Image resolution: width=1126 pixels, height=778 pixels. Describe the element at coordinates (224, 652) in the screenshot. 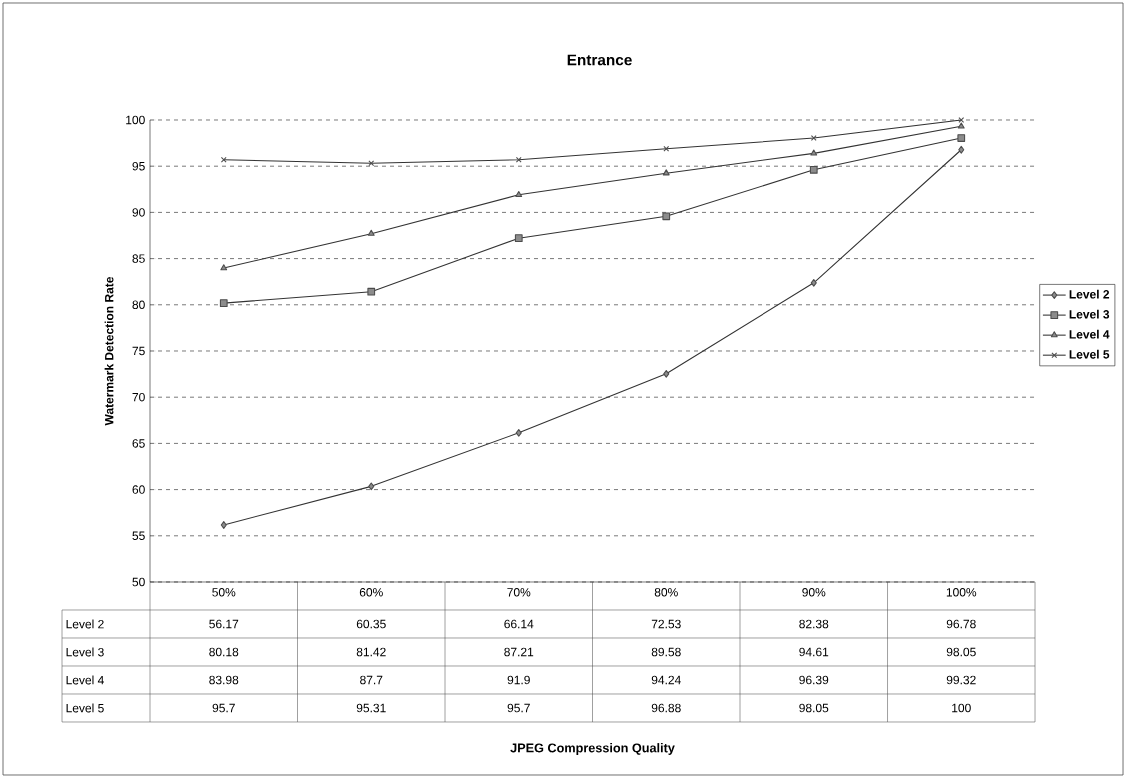

I see `data-label: 80.18` at that location.